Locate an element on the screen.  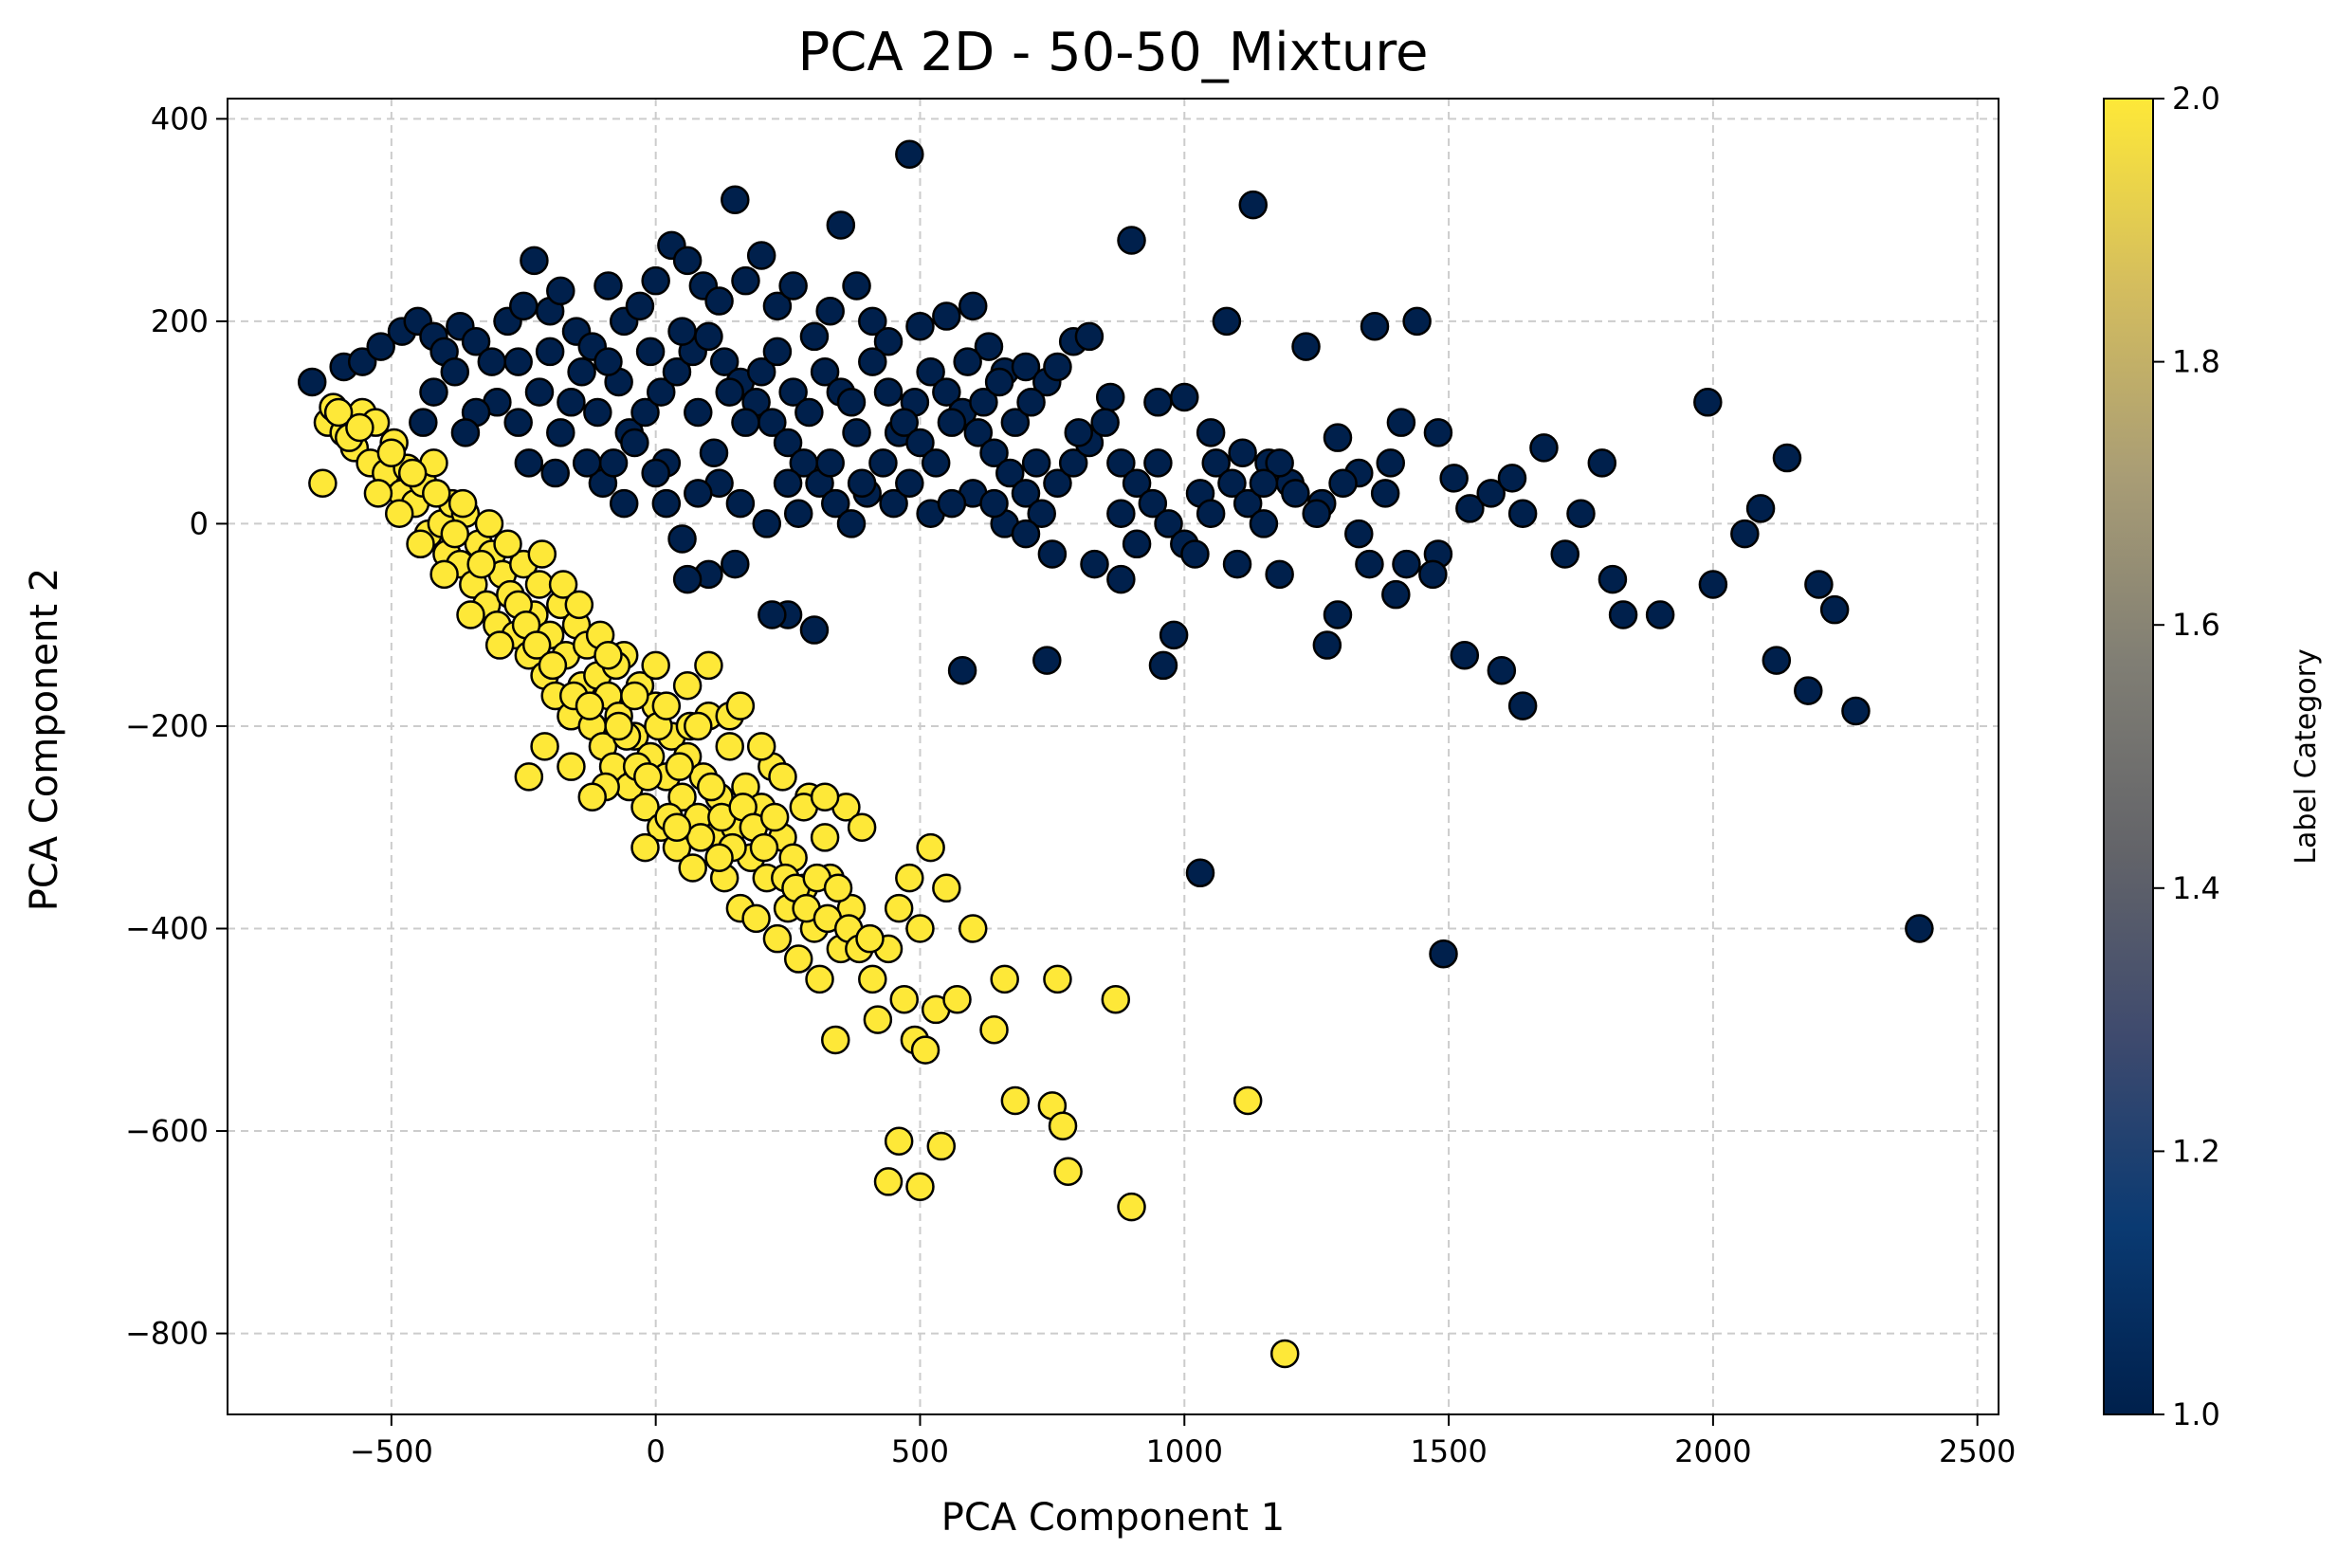
y-tick-label: 0 is located at coordinates (199, 523).